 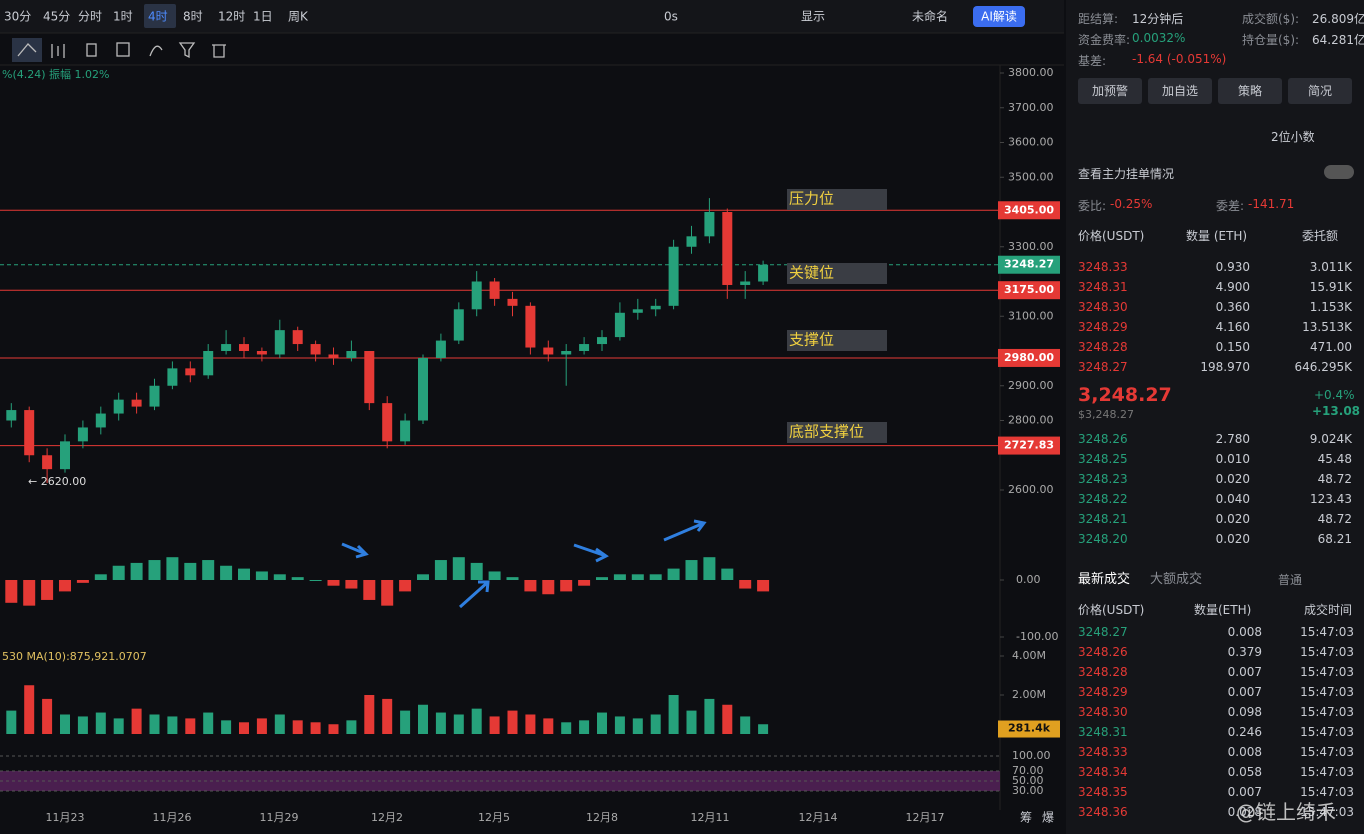 What do you see at coordinates (837, 432) in the screenshot?
I see `level-note-bg` at bounding box center [837, 432].